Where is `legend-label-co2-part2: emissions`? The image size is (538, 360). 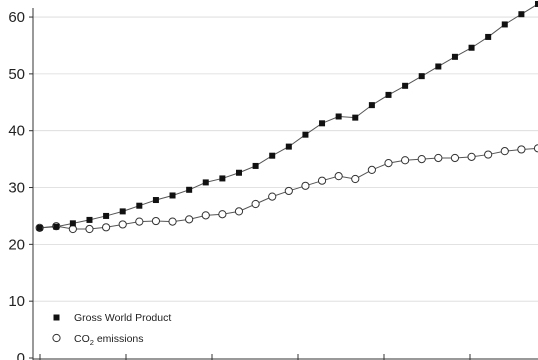
legend-label-co2-part2: emissions is located at coordinates (119, 339).